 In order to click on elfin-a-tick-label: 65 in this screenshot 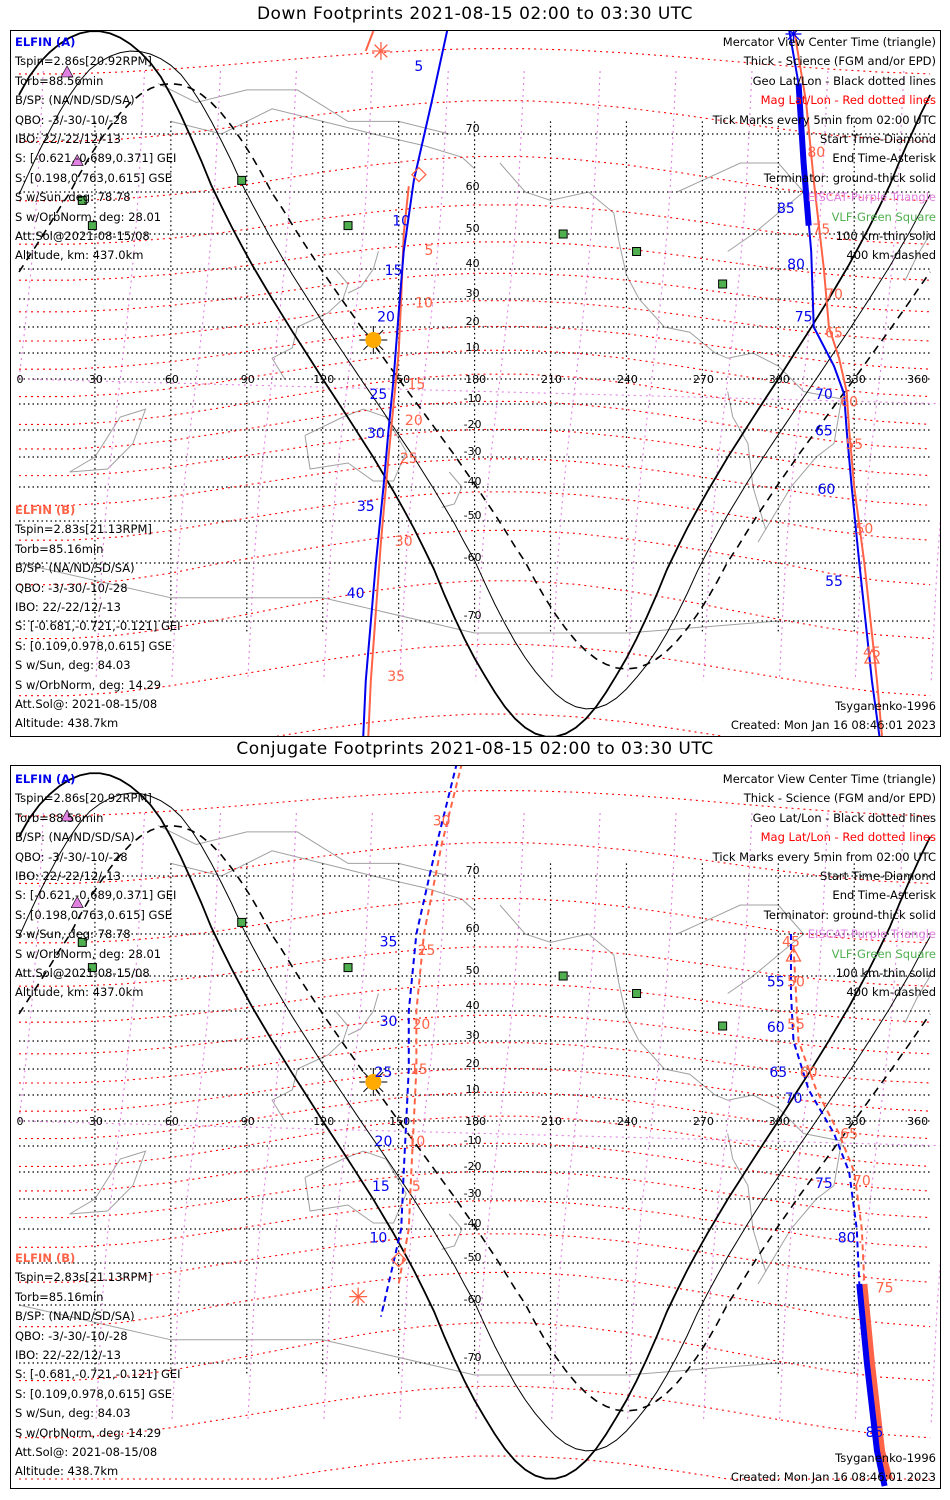, I will do `click(824, 431)`.